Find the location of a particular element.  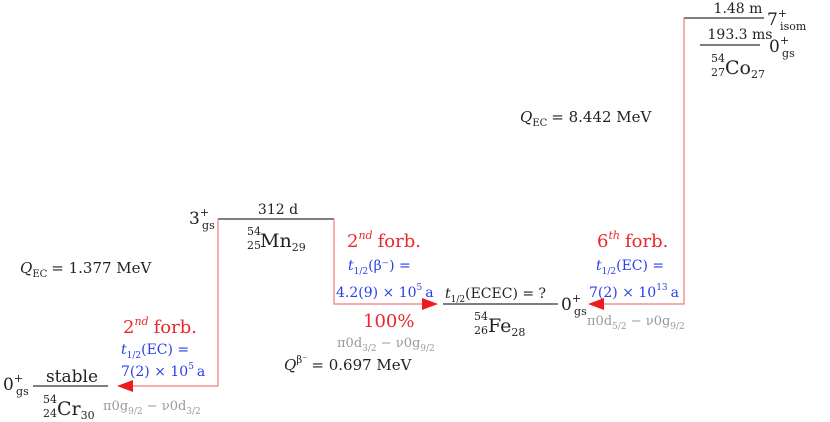

co54-ec-arrowhead is located at coordinates (596, 304).